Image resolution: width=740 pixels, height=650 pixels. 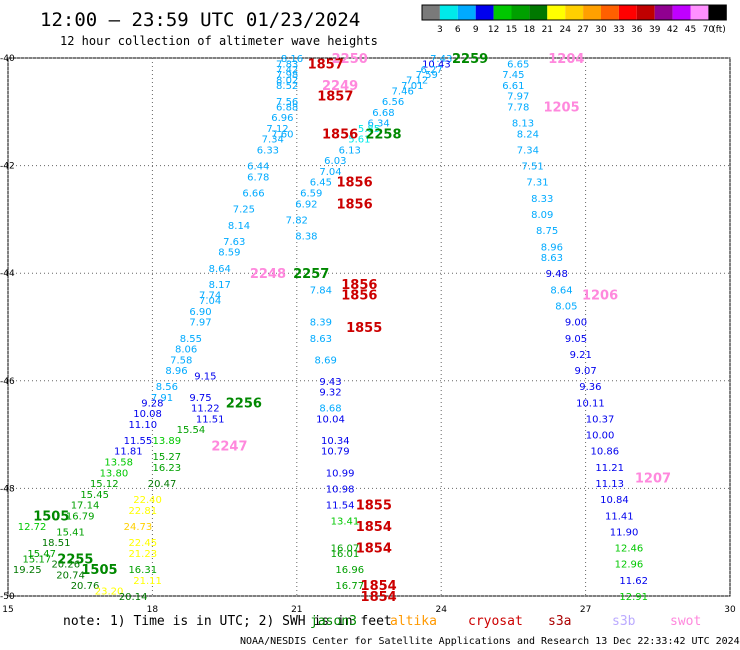 I want to click on color-scale-label: 24, so click(x=565, y=30).